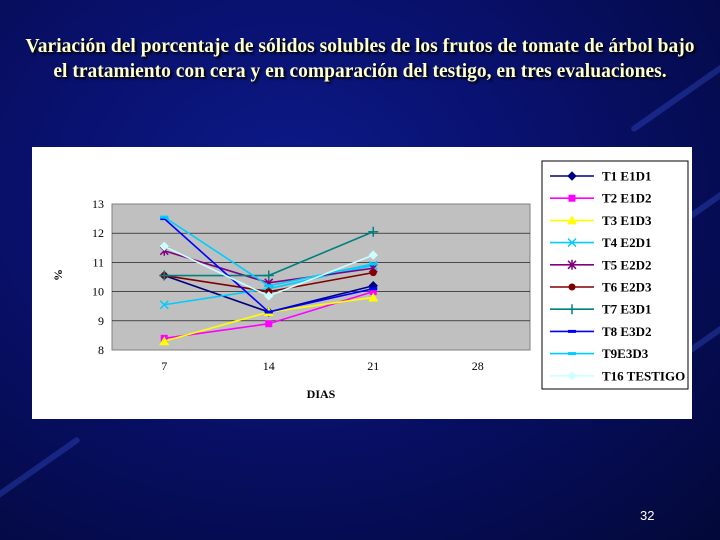  Describe the element at coordinates (164, 305) in the screenshot. I see `data-point-s4` at that location.